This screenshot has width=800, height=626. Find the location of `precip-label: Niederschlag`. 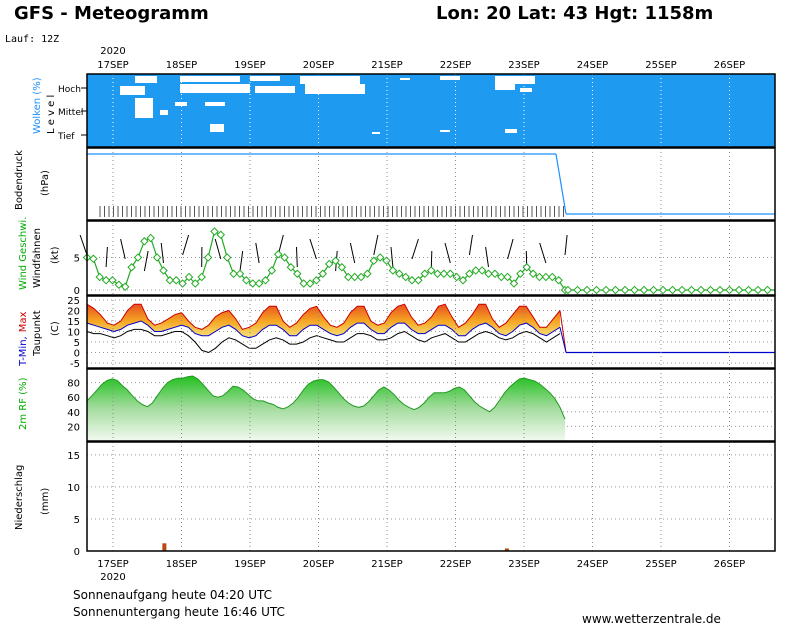

precip-label: Niederschlag is located at coordinates (19, 497).